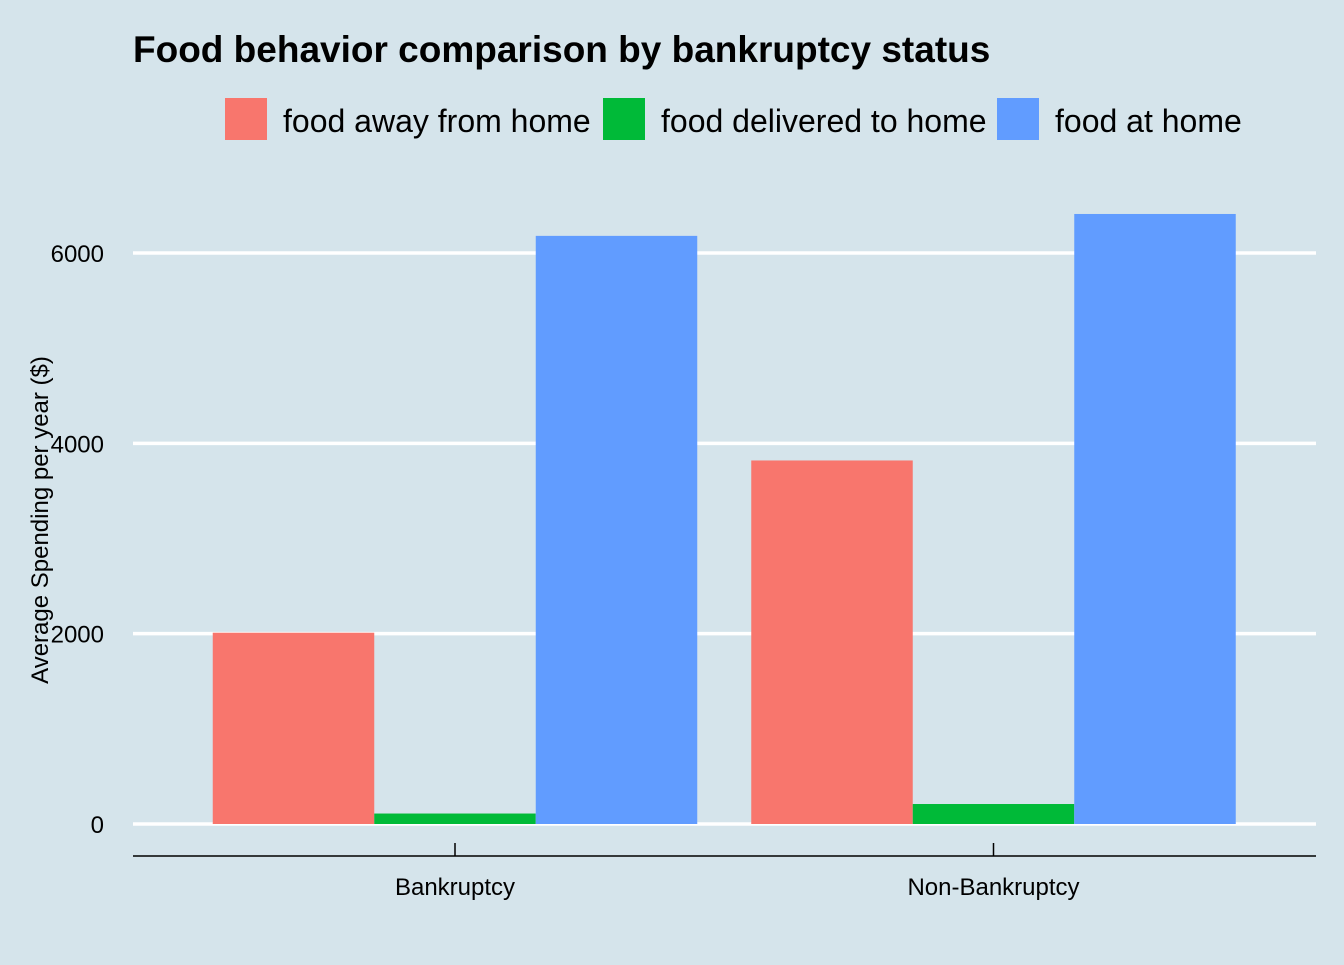 The image size is (1344, 965). I want to click on x-tick-label: Bankruptcy, so click(455, 887).